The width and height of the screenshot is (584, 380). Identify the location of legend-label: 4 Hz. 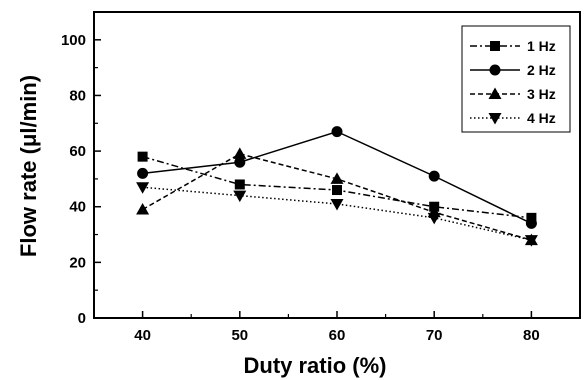
(541, 118).